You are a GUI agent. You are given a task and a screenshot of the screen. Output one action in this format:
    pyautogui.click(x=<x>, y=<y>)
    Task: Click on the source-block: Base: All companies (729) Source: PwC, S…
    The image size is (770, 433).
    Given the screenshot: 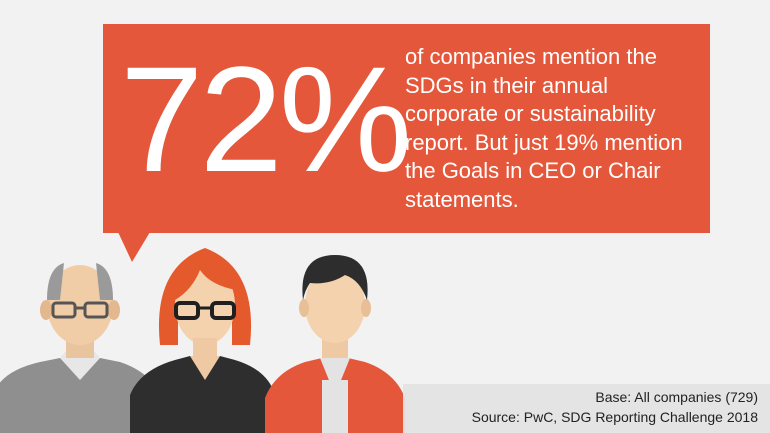 What is the action you would take?
    pyautogui.click(x=615, y=407)
    